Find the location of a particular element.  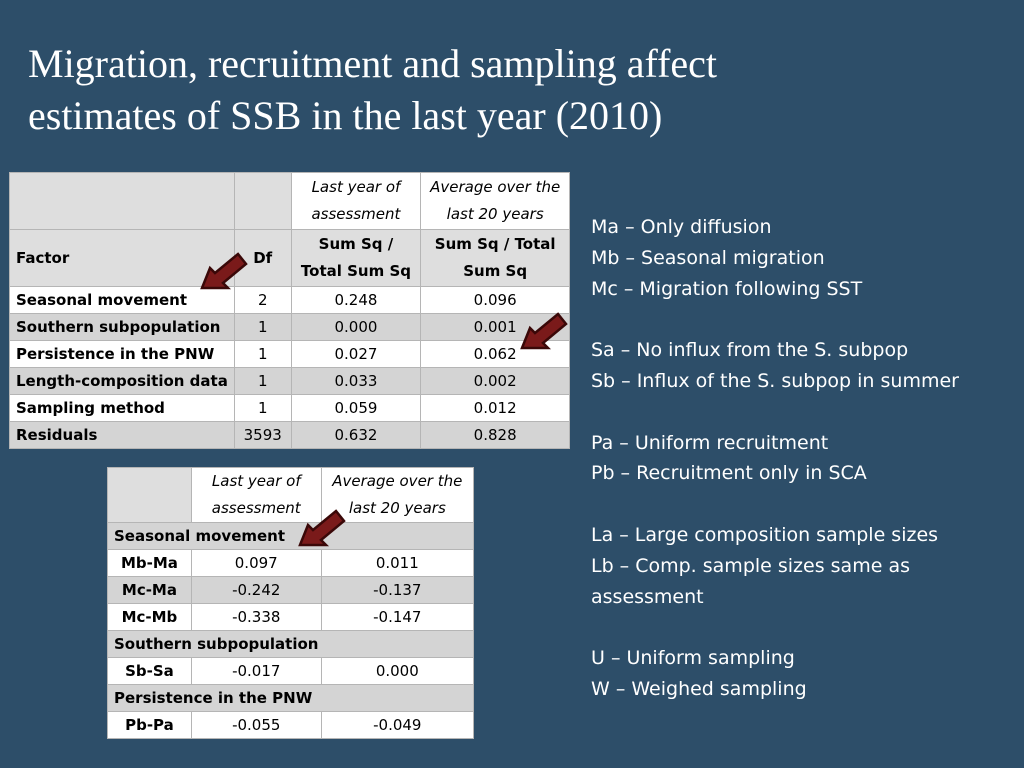

contrast-label: Mc-Mb is located at coordinates (149, 617).